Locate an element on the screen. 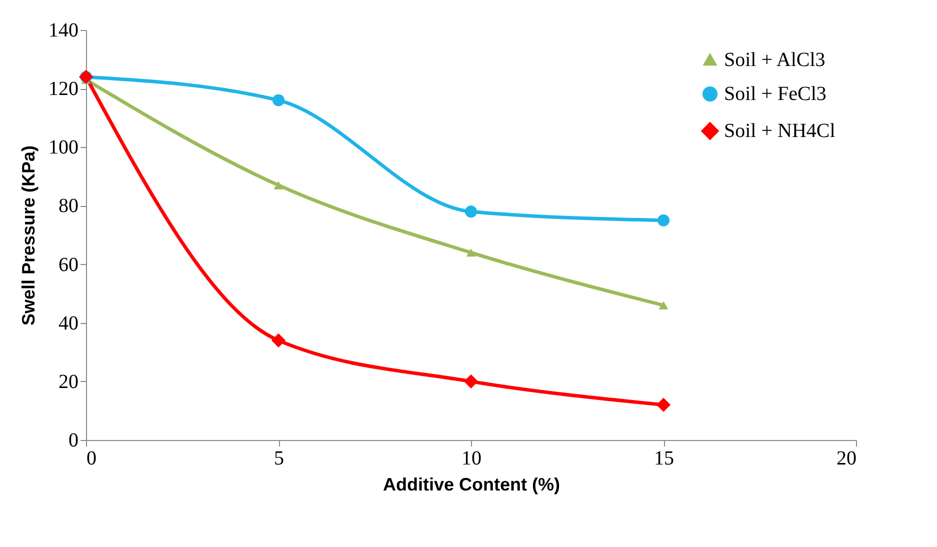 The image size is (937, 547). y-tick-label: 120 is located at coordinates (63, 89).